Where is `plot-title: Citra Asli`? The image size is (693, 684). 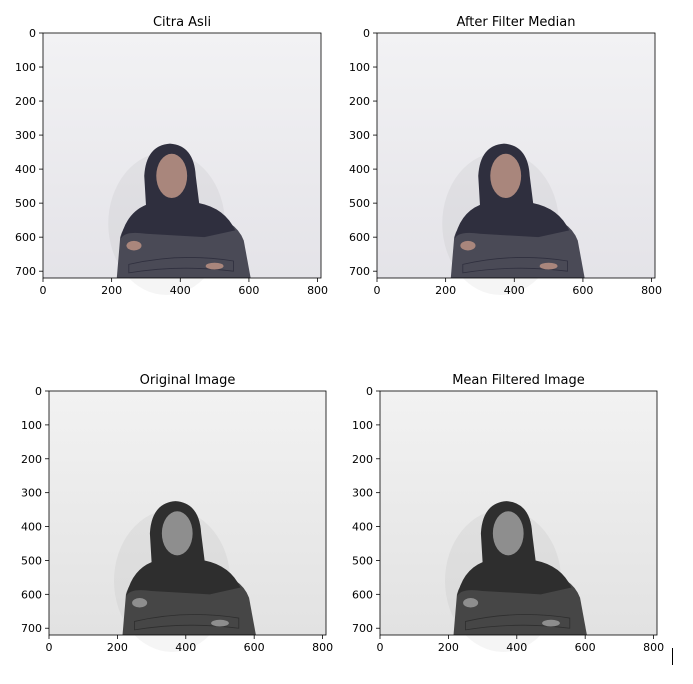 plot-title: Citra Asli is located at coordinates (182, 22).